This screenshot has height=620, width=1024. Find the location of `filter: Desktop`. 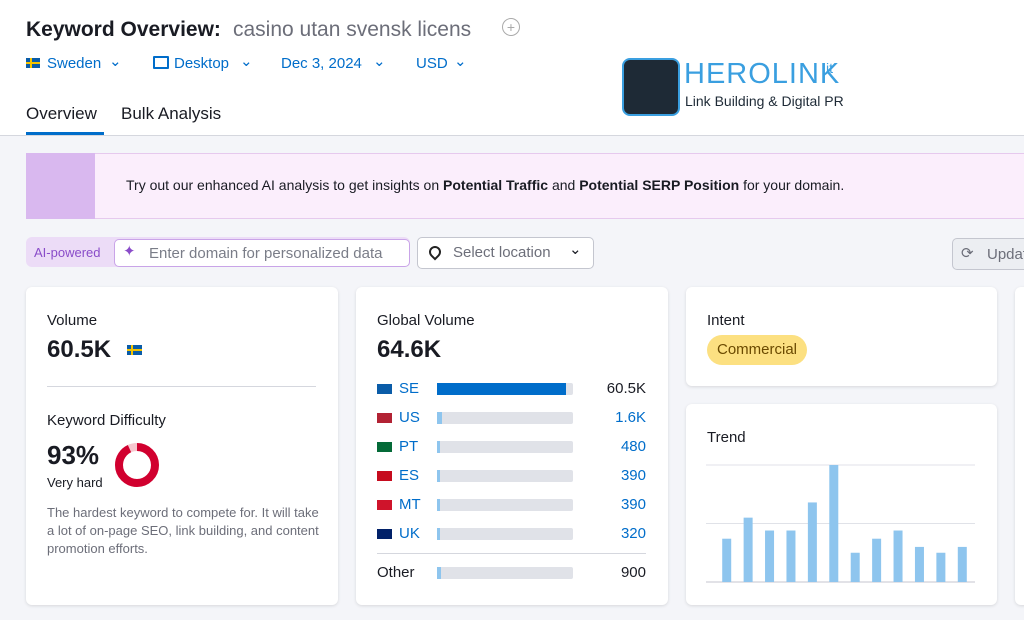

filter: Desktop is located at coordinates (202, 63).